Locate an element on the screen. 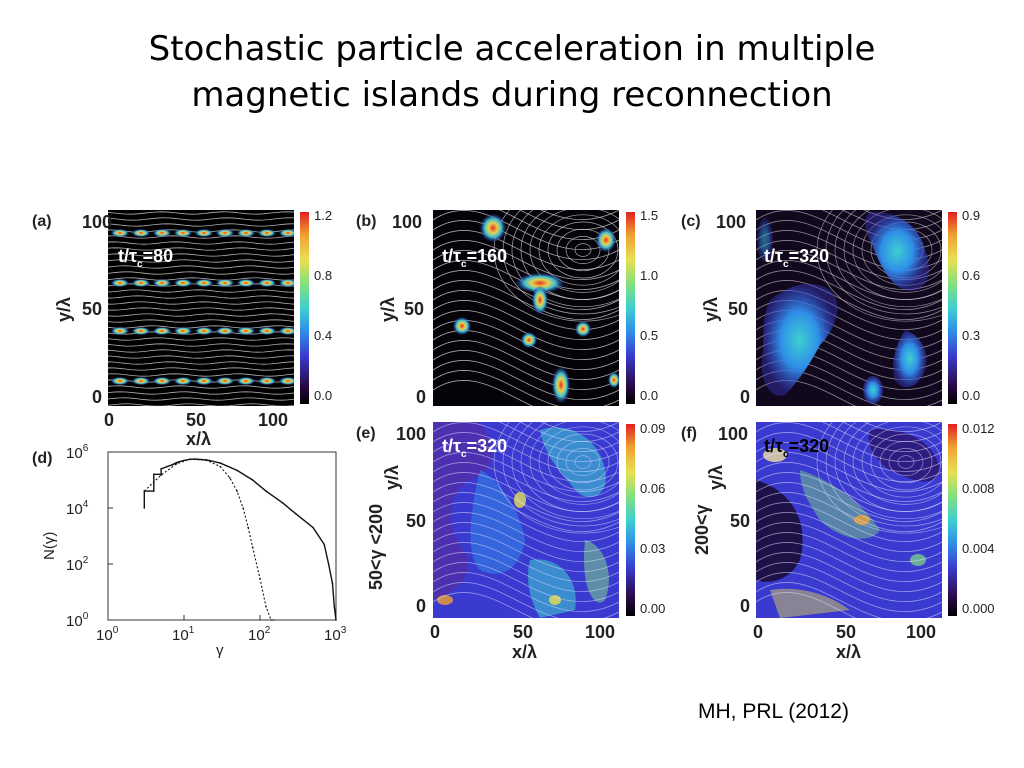 This screenshot has height=768, width=1024. panel-f-xtick-0: 0 is located at coordinates (758, 632).